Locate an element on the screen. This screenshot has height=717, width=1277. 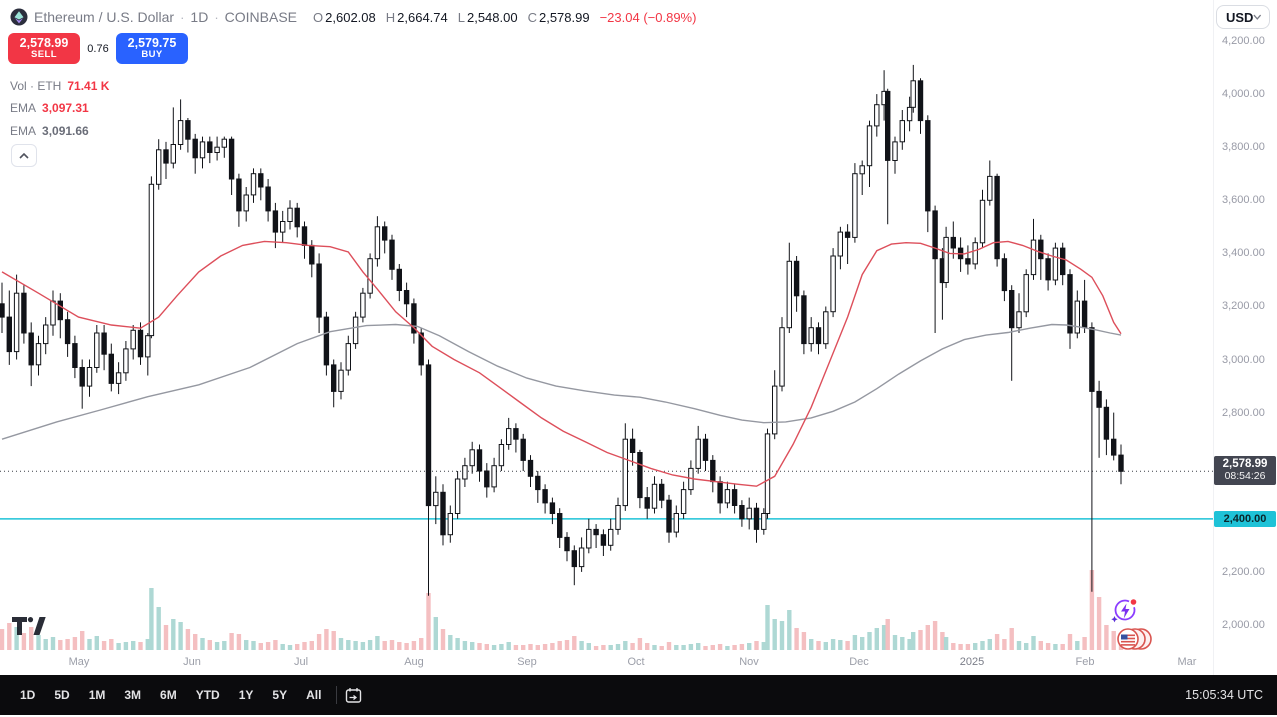
interval-label: 1D is located at coordinates (199, 17).